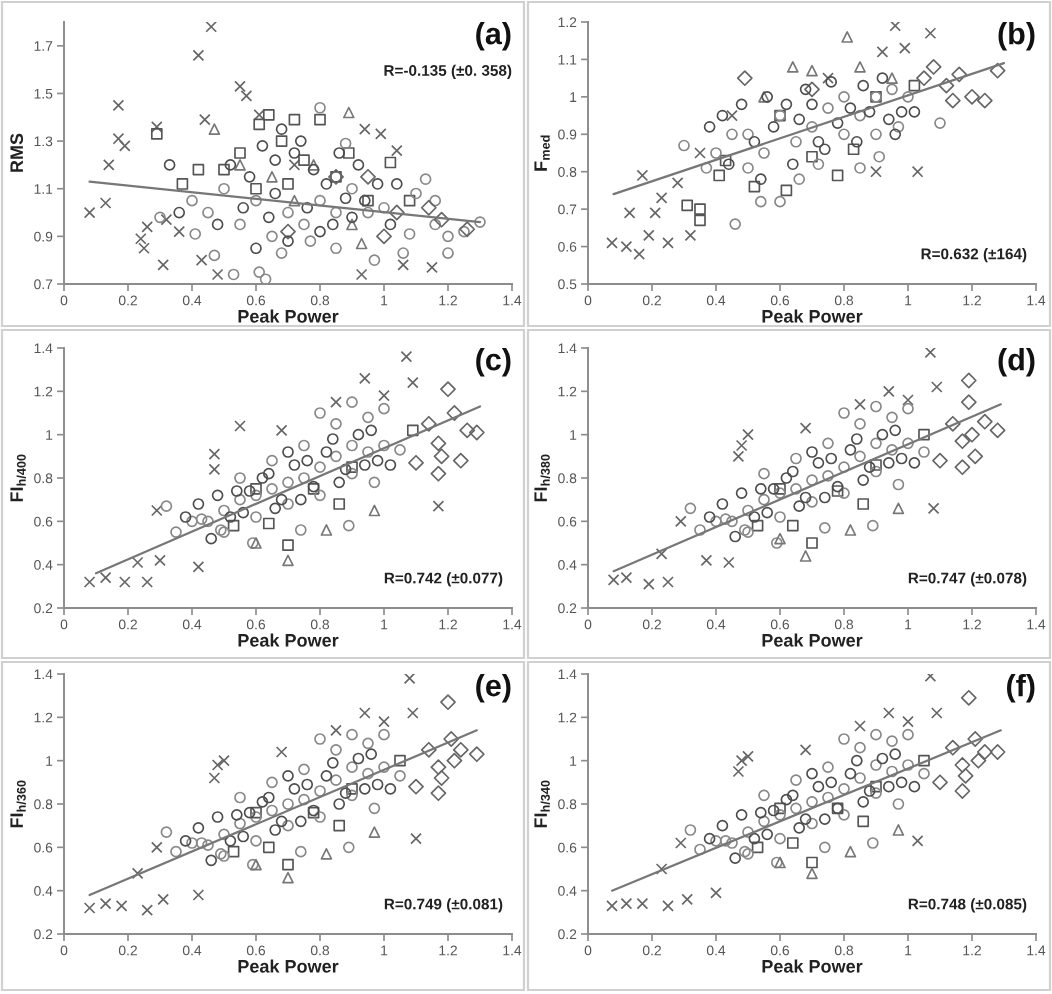  What do you see at coordinates (493, 362) in the screenshot?
I see `annotation: (c)` at bounding box center [493, 362].